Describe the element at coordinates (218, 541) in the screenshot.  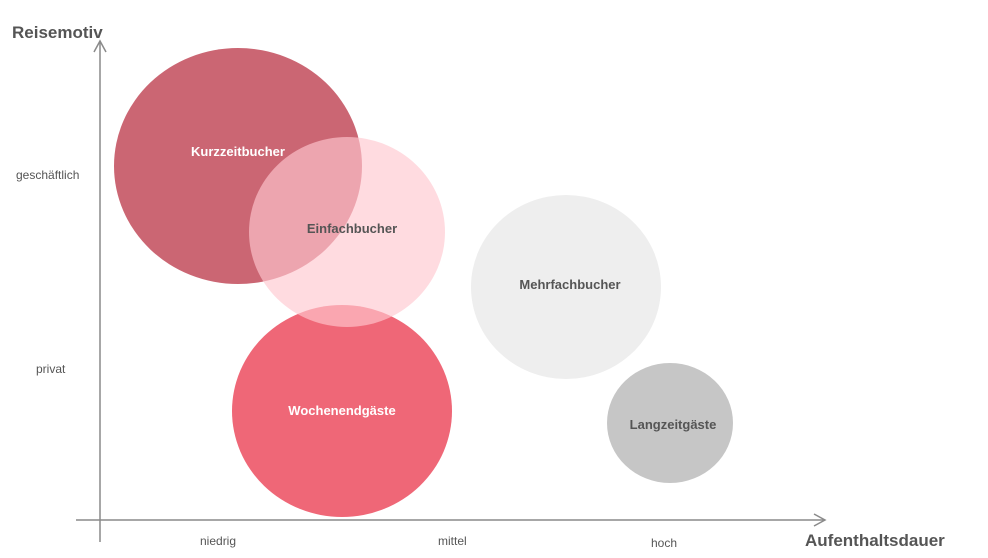
I see `x-tick-label-niedrig: niedrig` at that location.